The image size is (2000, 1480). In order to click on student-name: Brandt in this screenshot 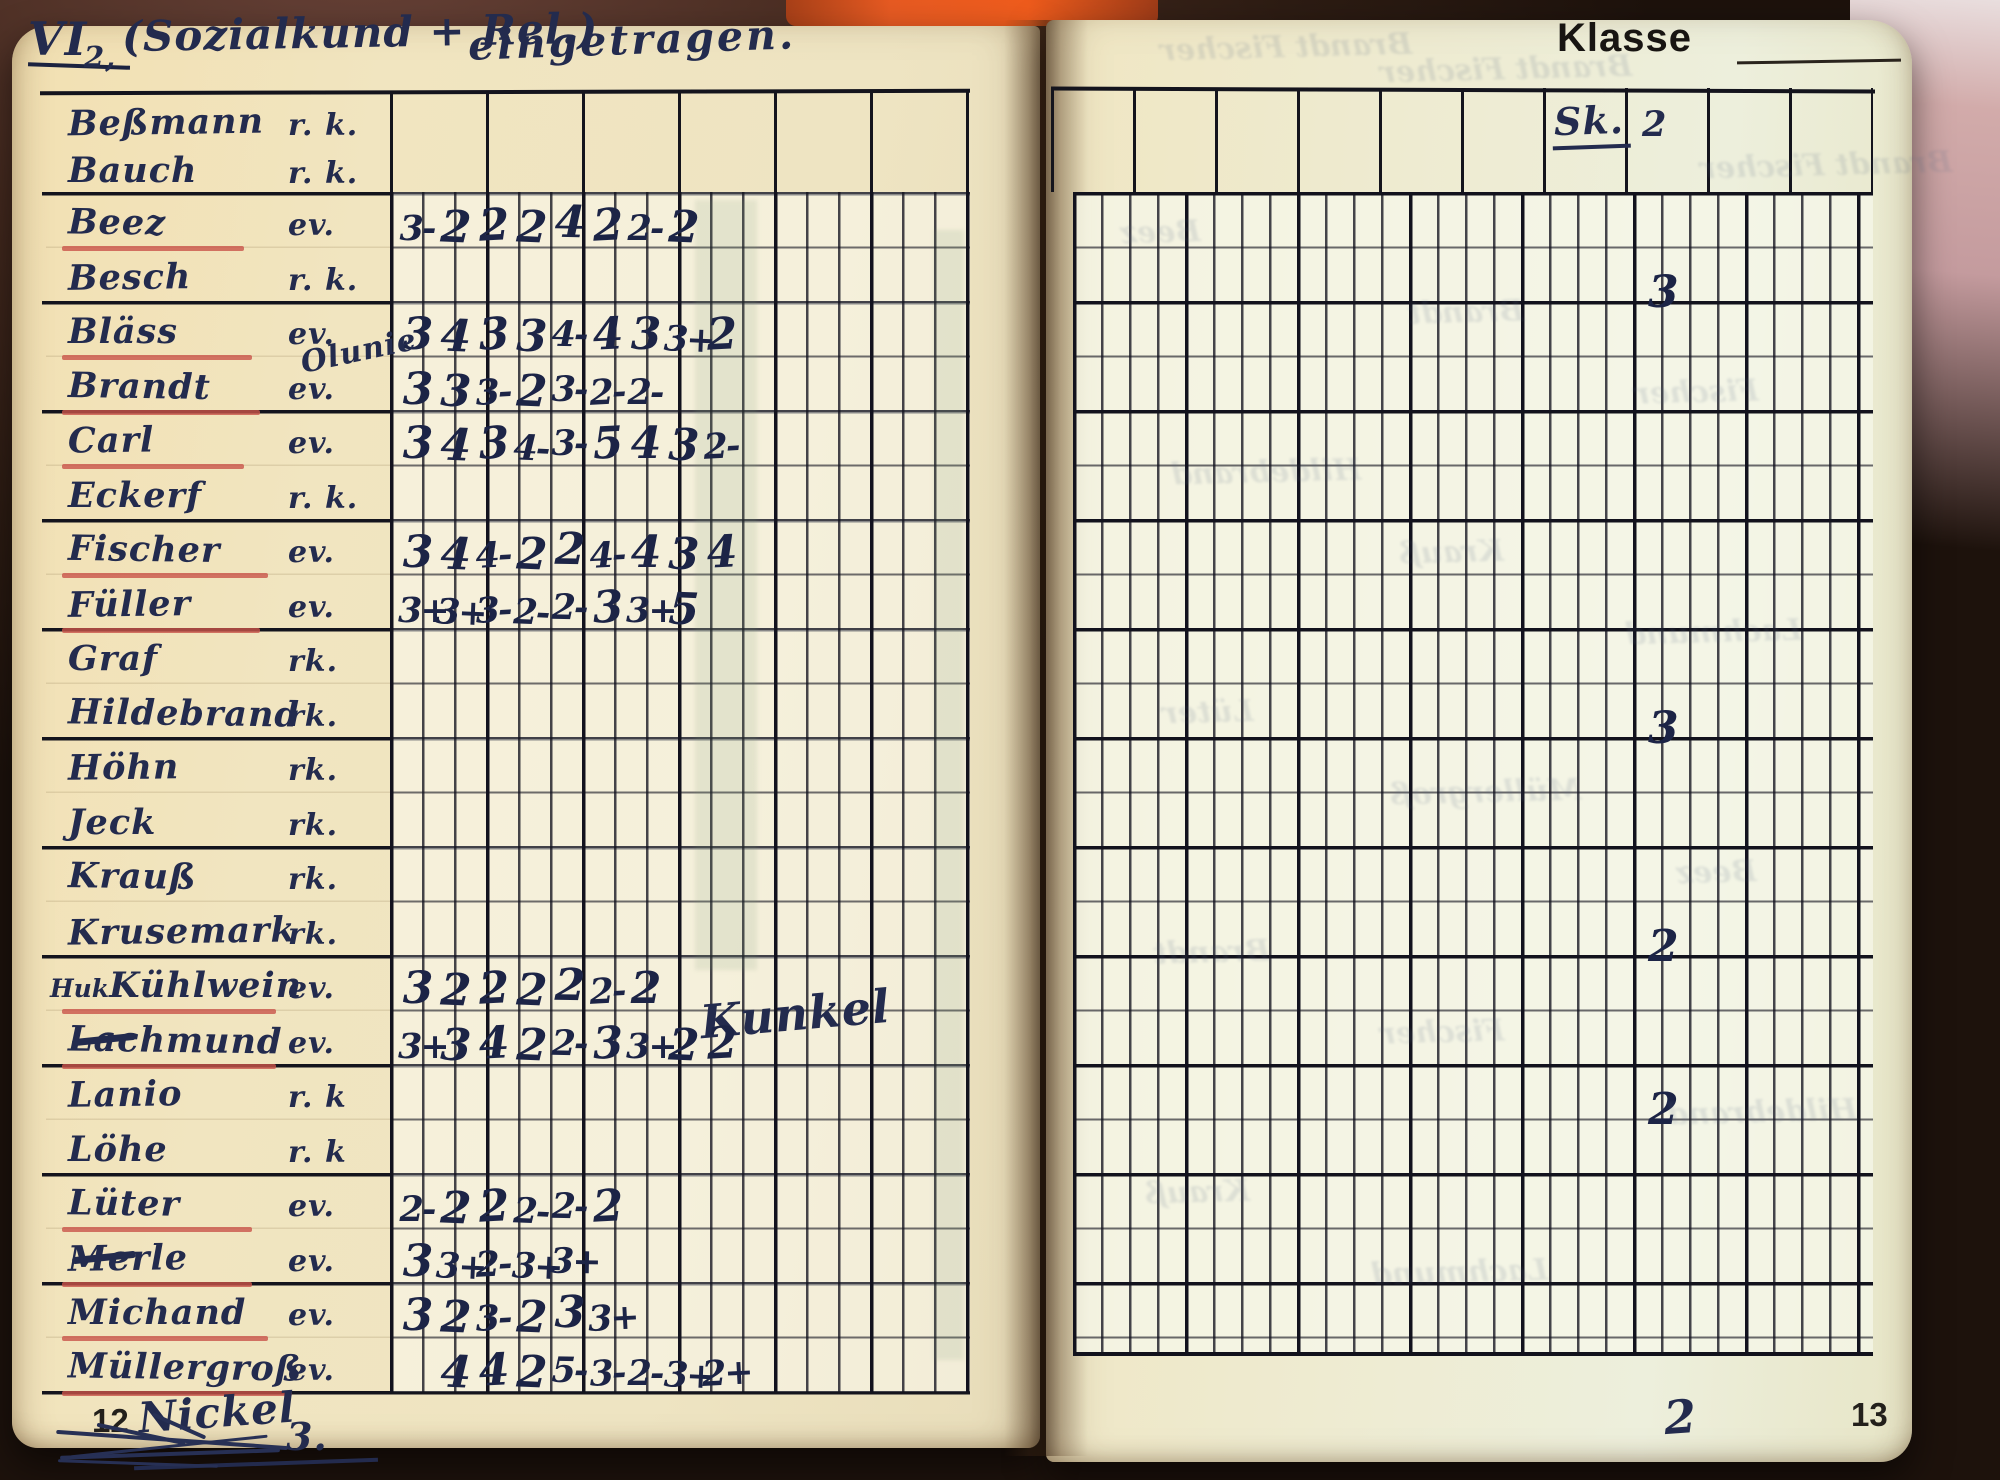, I will do `click(139, 386)`.